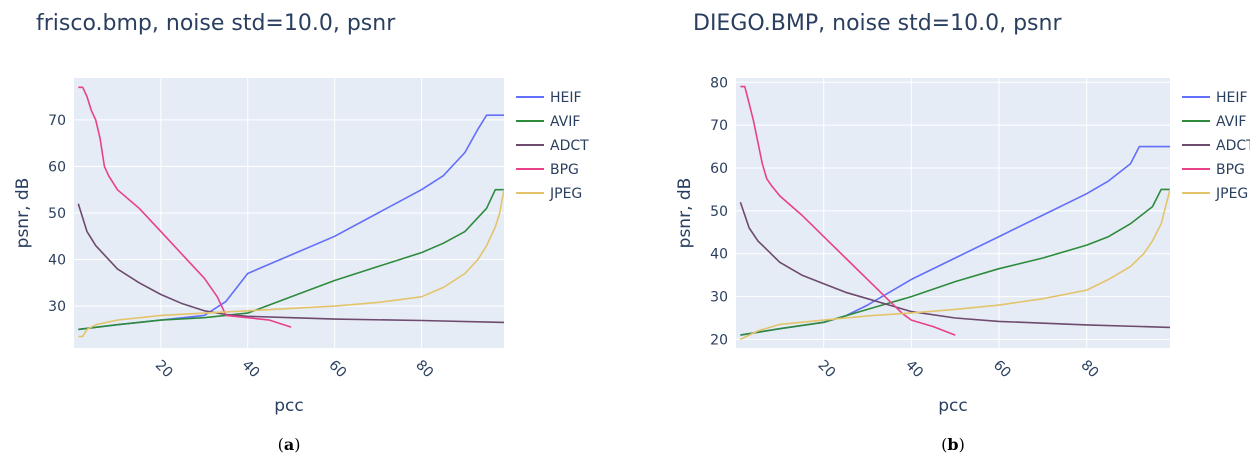 This screenshot has height=461, width=1250. Describe the element at coordinates (719, 83) in the screenshot. I see `y-tick-label: 80` at that location.